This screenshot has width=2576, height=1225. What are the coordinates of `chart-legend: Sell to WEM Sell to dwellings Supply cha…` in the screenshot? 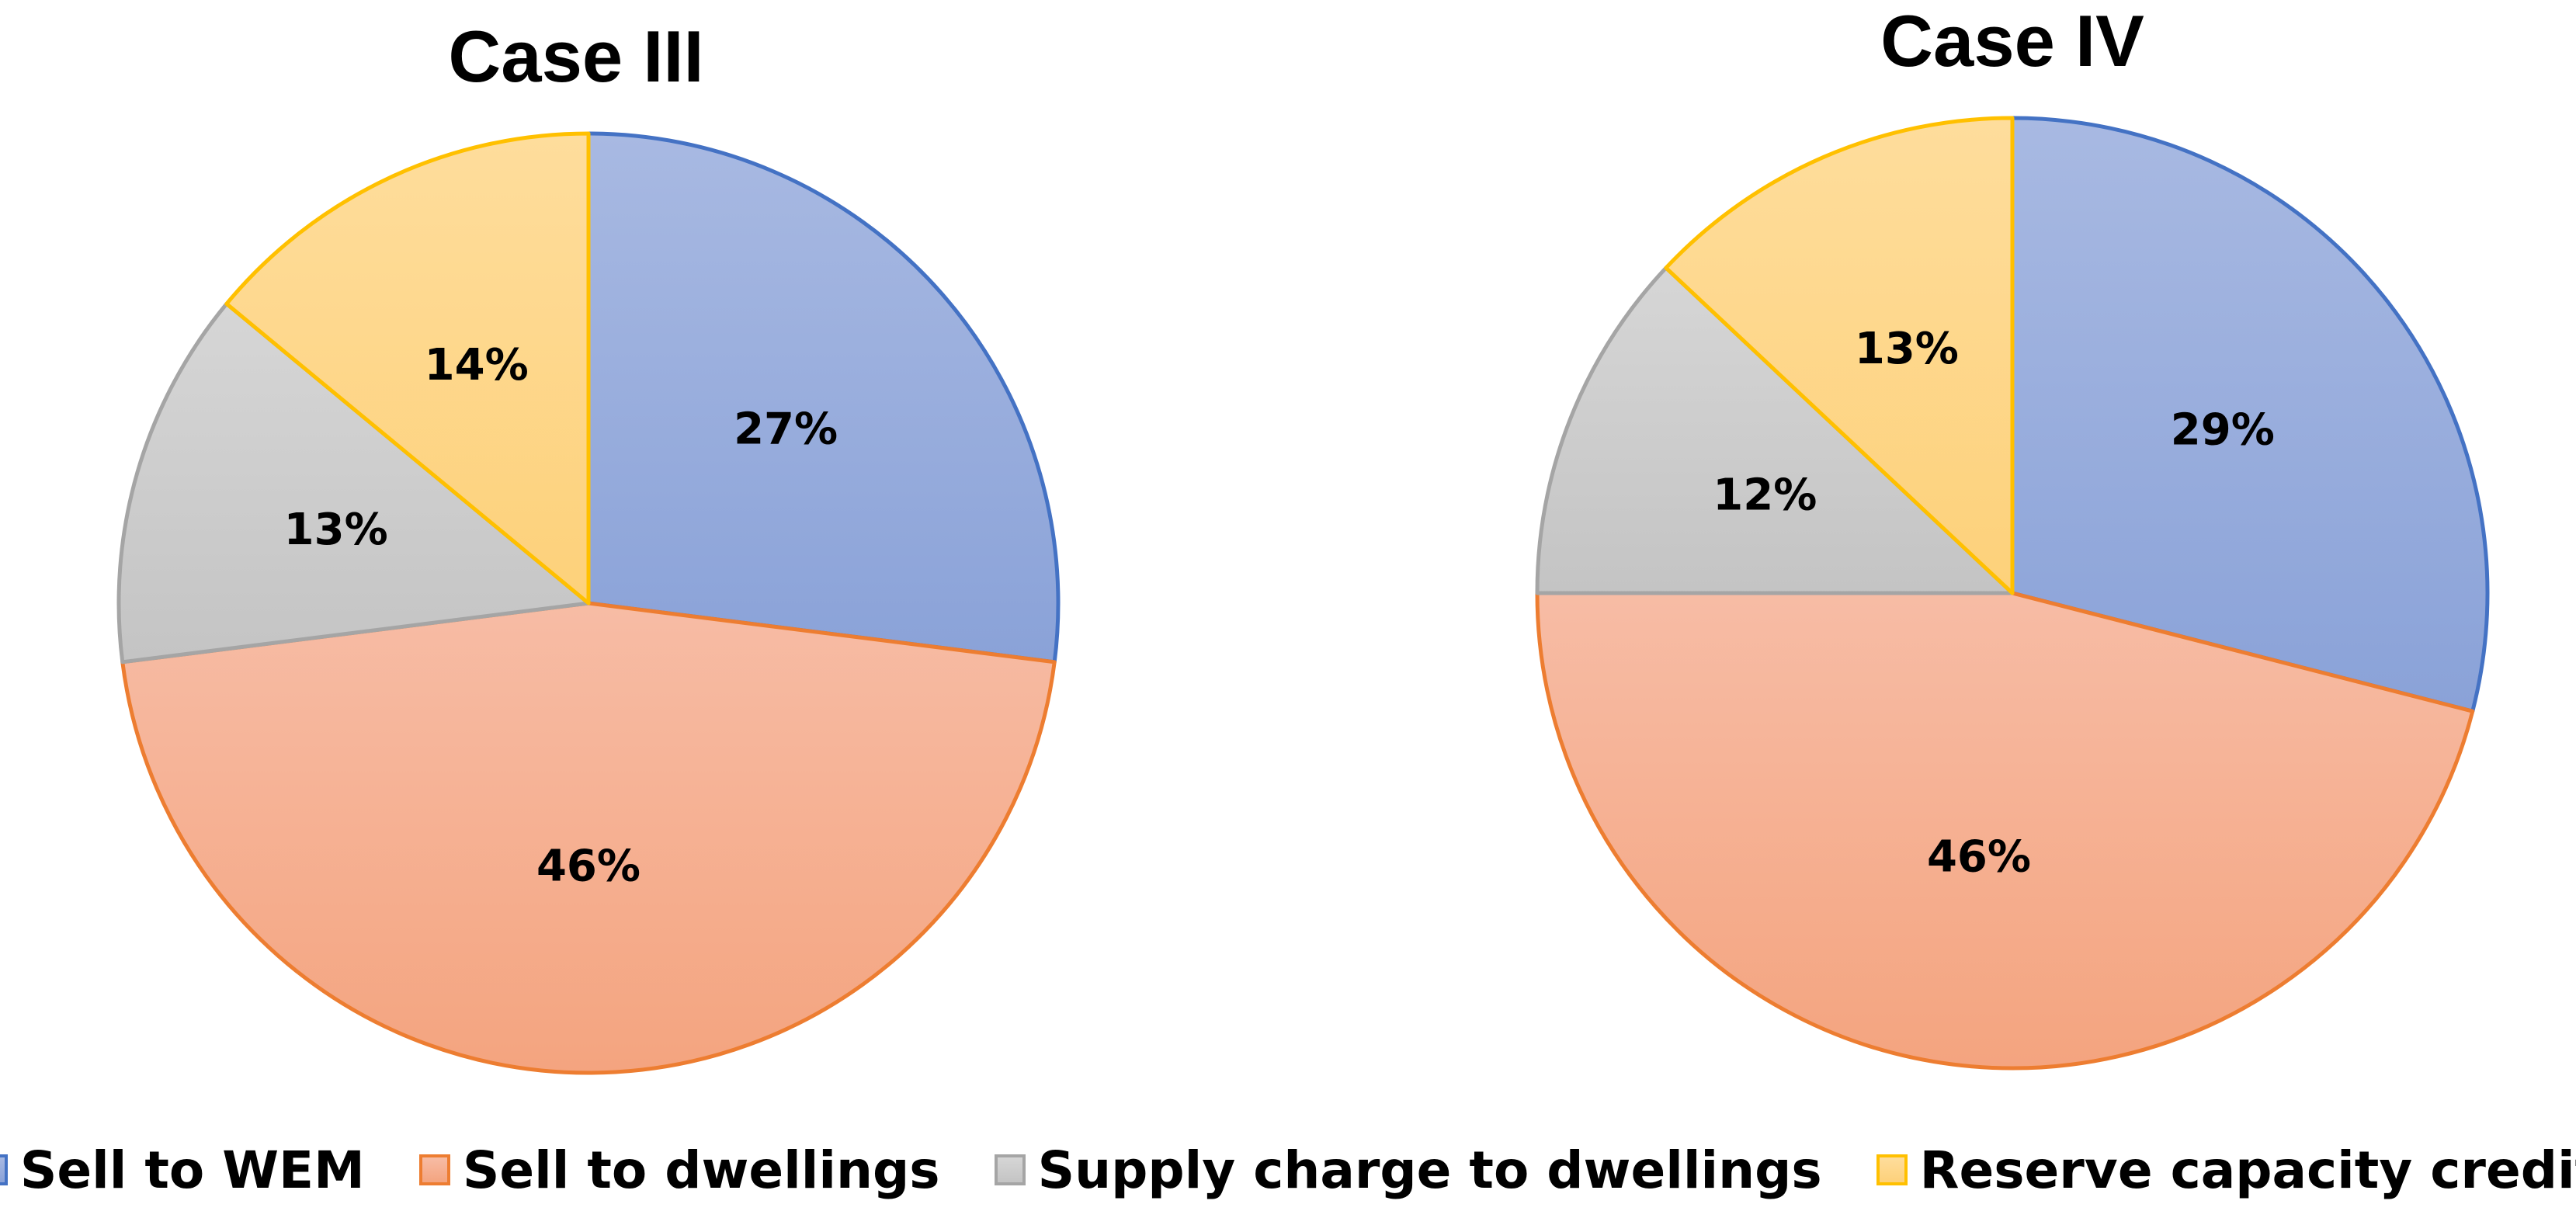 It's located at (1288, 1170).